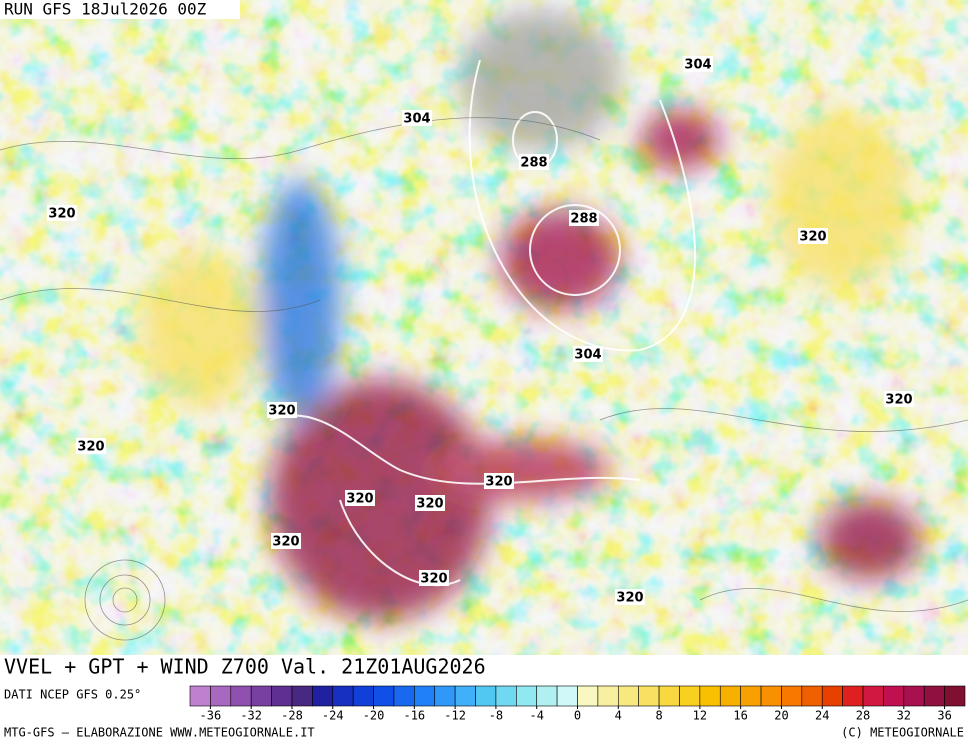 The height and width of the screenshot is (745, 968). Describe the element at coordinates (105, 9) in the screenshot. I see `run-label: RUN GFS 18Jul2026 00Z` at that location.